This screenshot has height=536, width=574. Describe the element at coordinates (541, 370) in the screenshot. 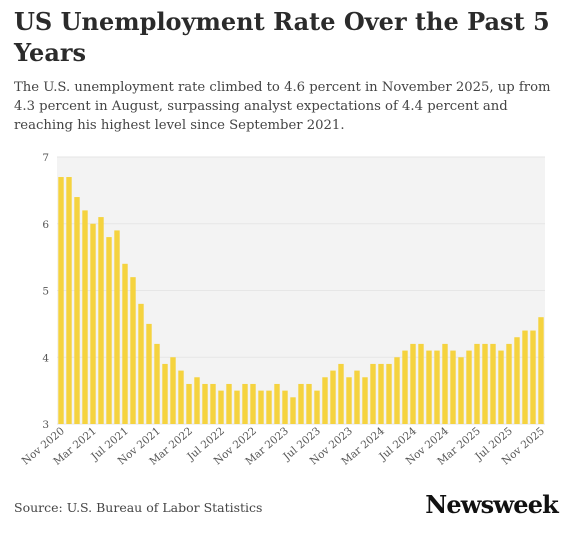

I see `bar-nov-2025` at that location.